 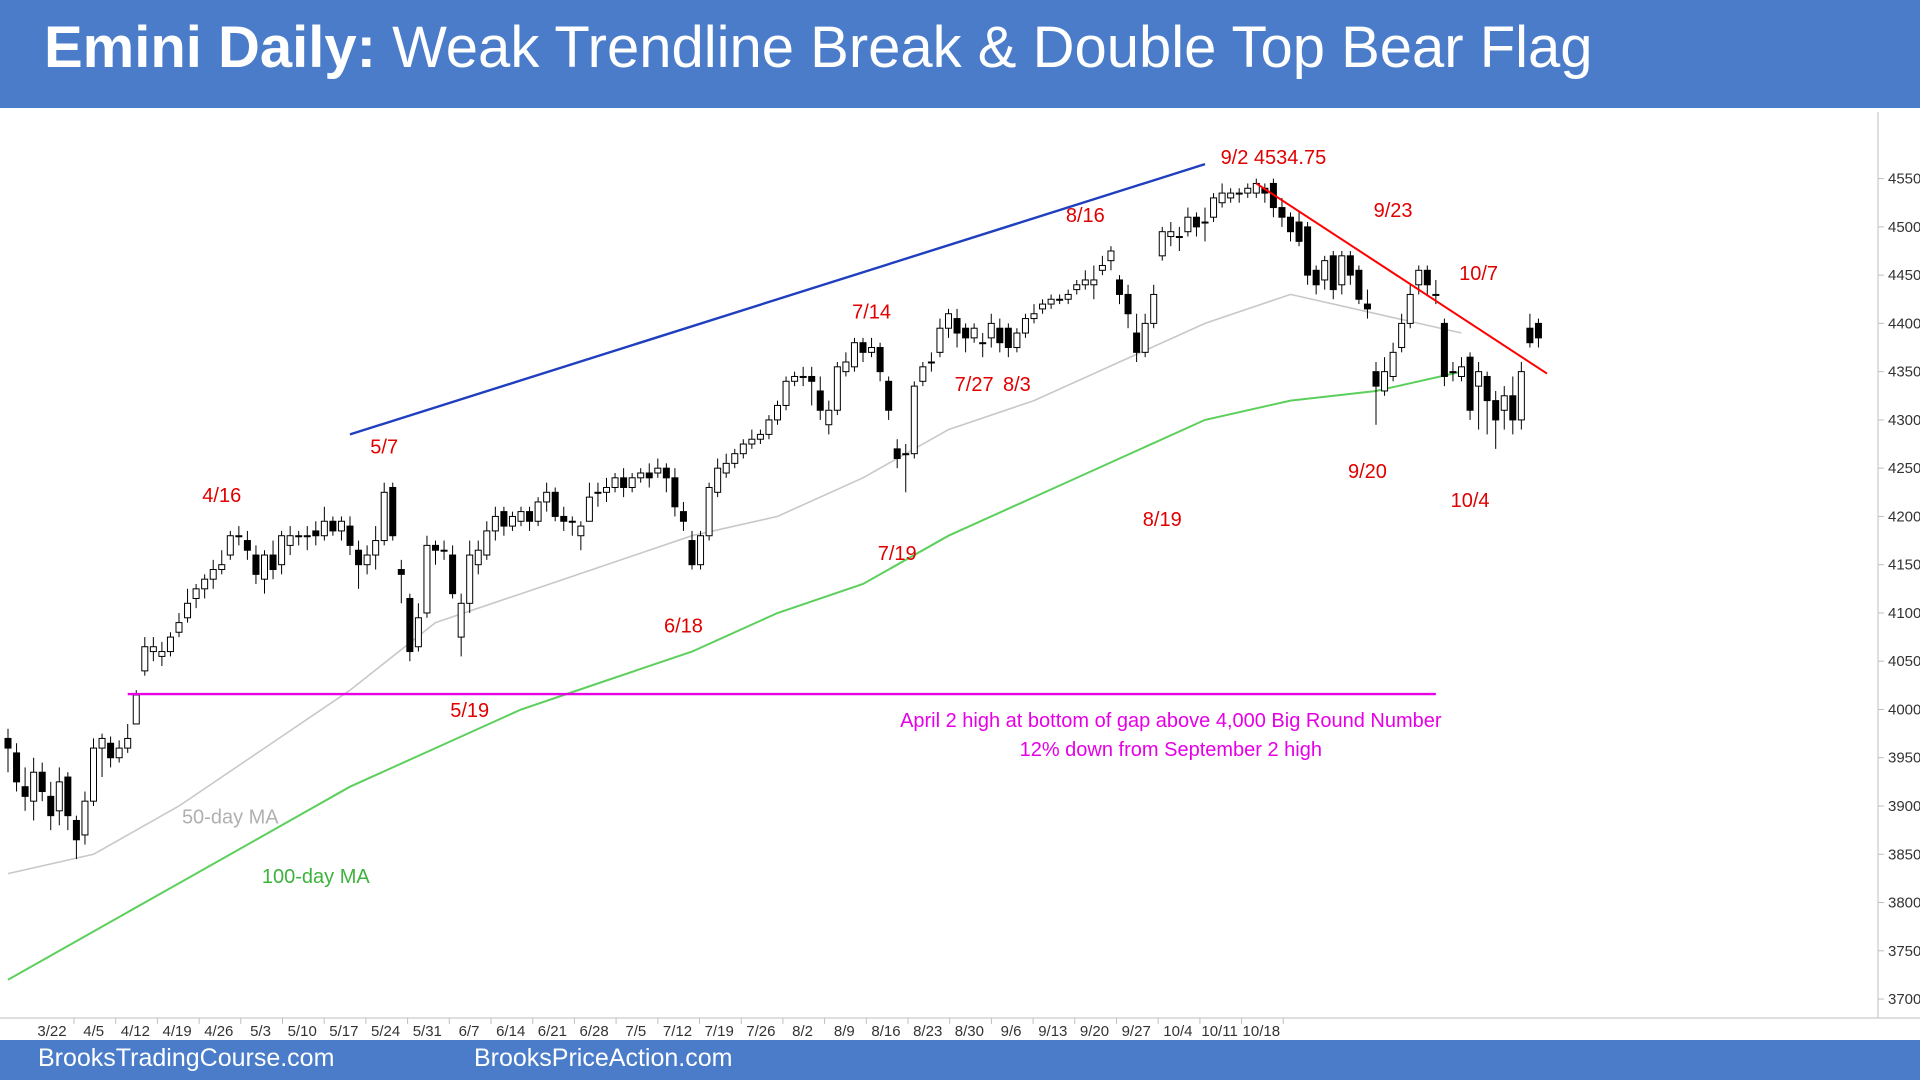 What do you see at coordinates (593, 1031) in the screenshot?
I see `x-tick-label: 6/28` at bounding box center [593, 1031].